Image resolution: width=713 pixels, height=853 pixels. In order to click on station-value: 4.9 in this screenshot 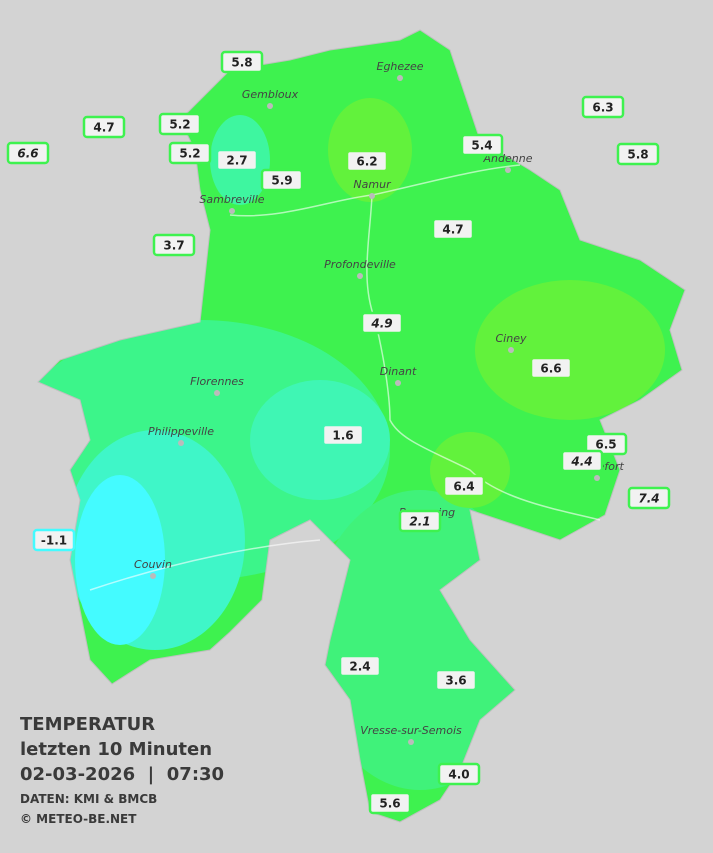, I will do `click(381, 324)`.